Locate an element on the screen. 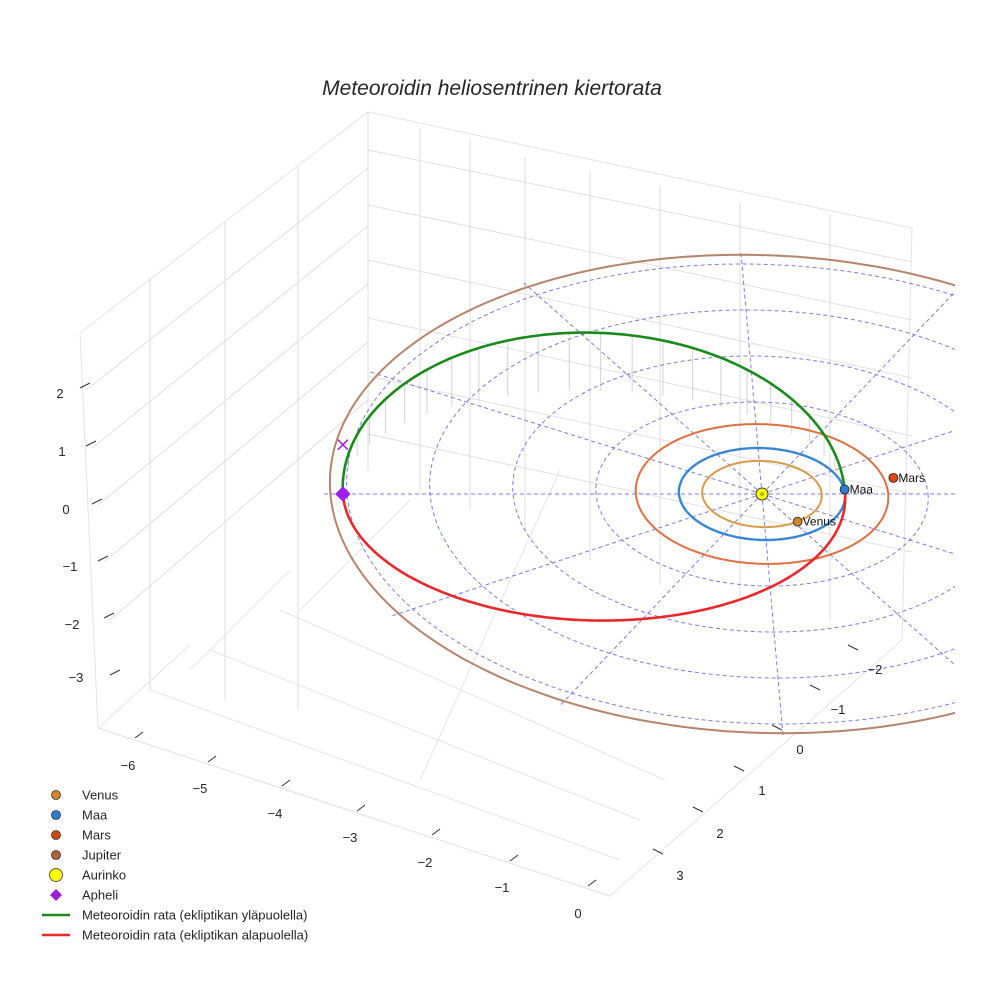  legend-venus-label: Venus is located at coordinates (100, 795).